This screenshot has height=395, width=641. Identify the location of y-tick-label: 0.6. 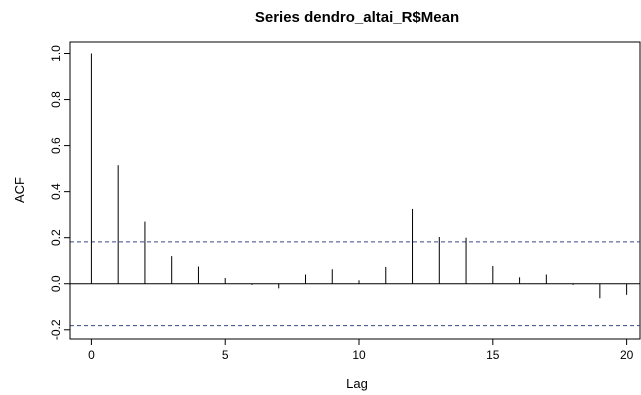
(56, 145).